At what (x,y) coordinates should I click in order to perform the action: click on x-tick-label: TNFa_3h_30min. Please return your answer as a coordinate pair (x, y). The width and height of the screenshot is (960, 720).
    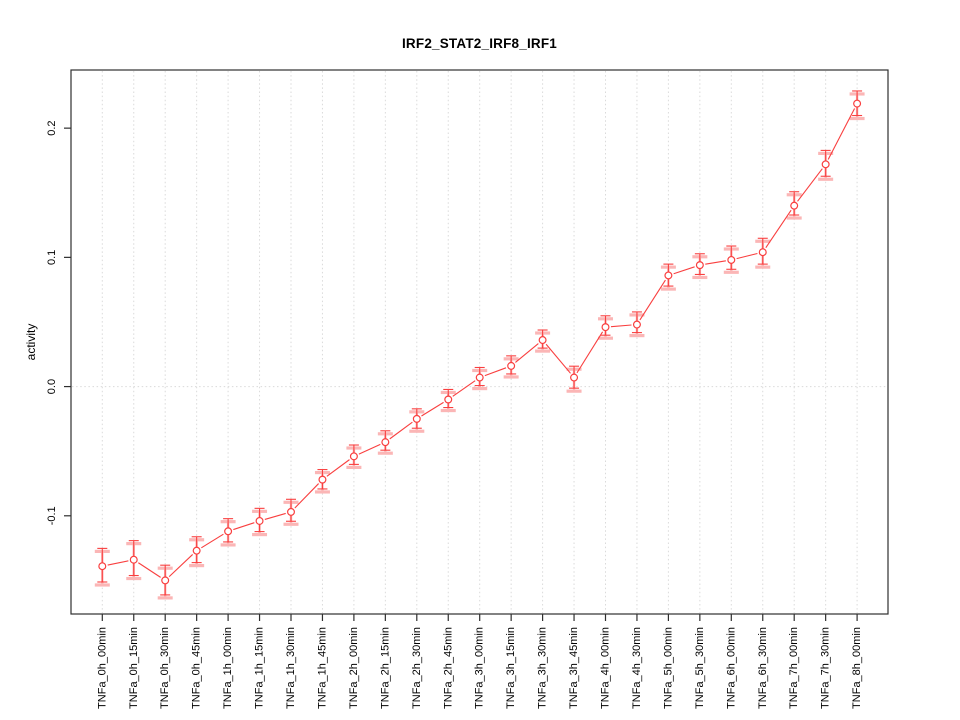
    Looking at the image, I should click on (543, 668).